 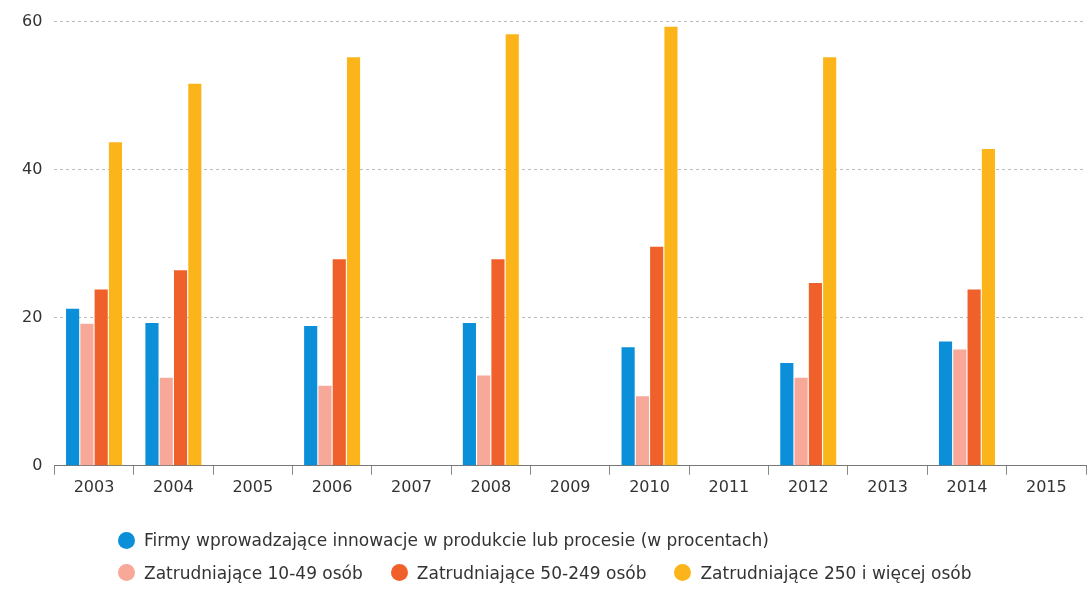 I want to click on x-tick-label: 2007, so click(x=411, y=486).